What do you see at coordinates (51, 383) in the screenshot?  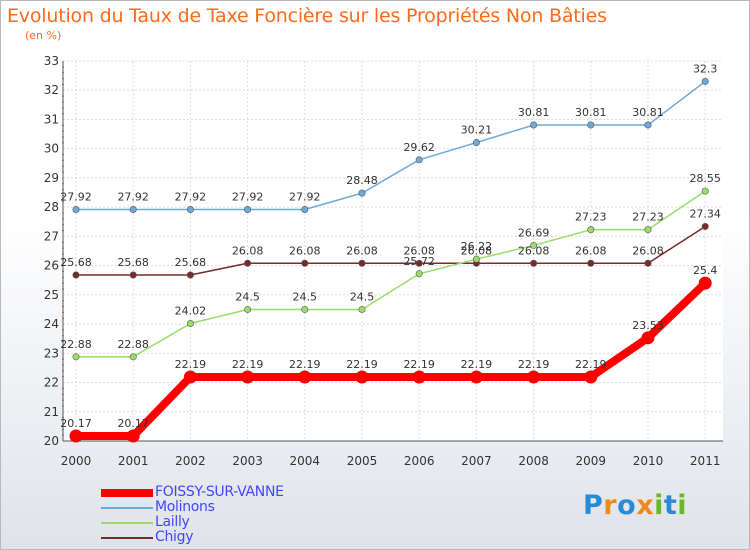 I see `y-tick-label: 22` at bounding box center [51, 383].